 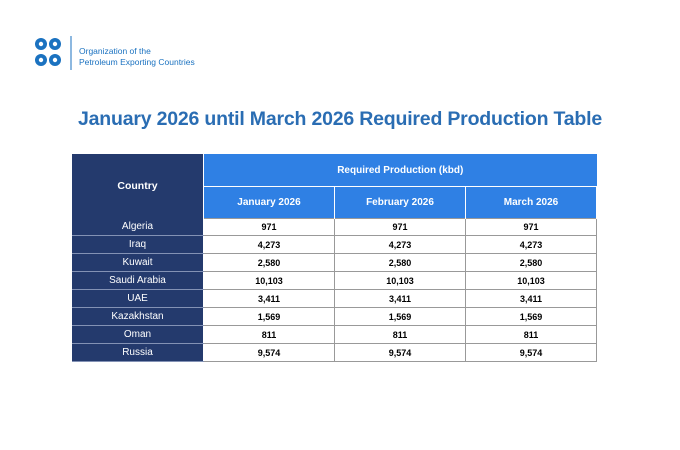 I want to click on country-cell: Russia, so click(x=138, y=352).